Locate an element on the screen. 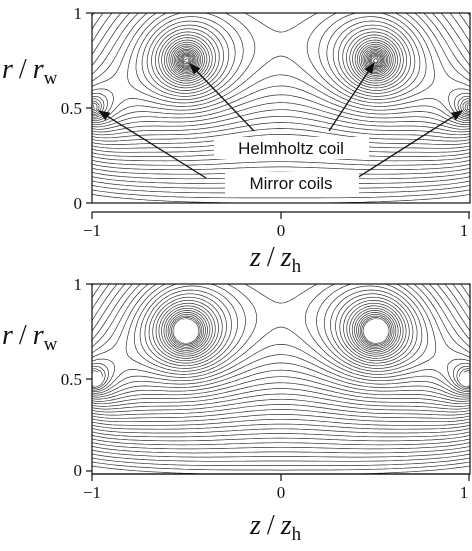 The image size is (472, 551). helmholtz-coil-label: Helmholtz coil is located at coordinates (291, 148).